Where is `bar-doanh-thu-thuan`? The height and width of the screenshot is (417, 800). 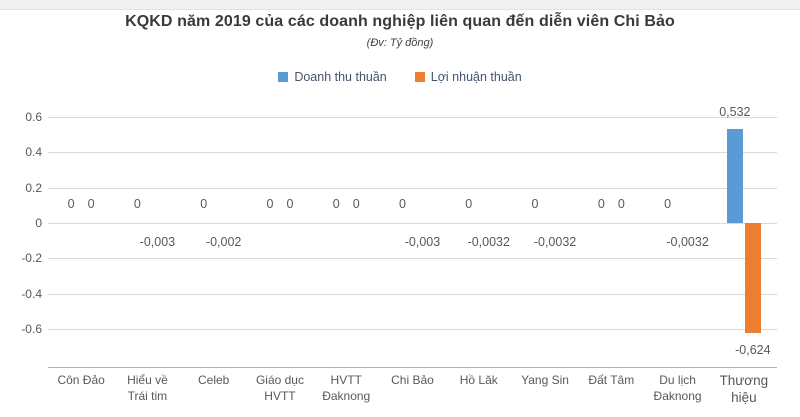 bar-doanh-thu-thuan is located at coordinates (734, 175).